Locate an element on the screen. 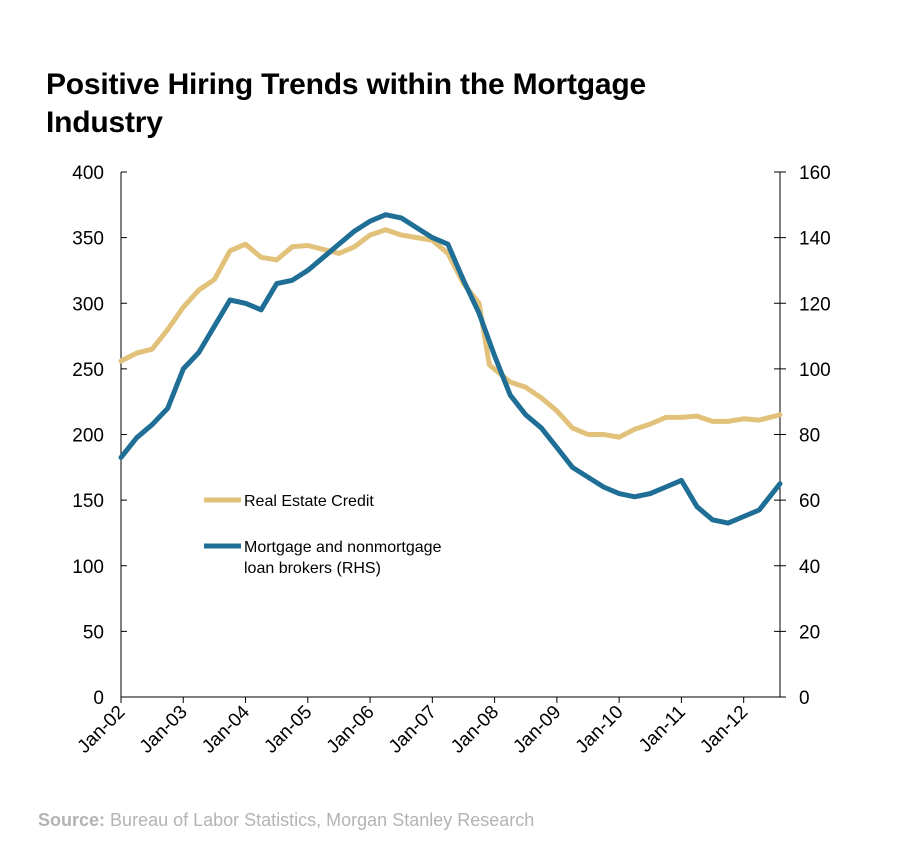 The image size is (899, 861). x-tick-label: Jan-02 is located at coordinates (102, 730).